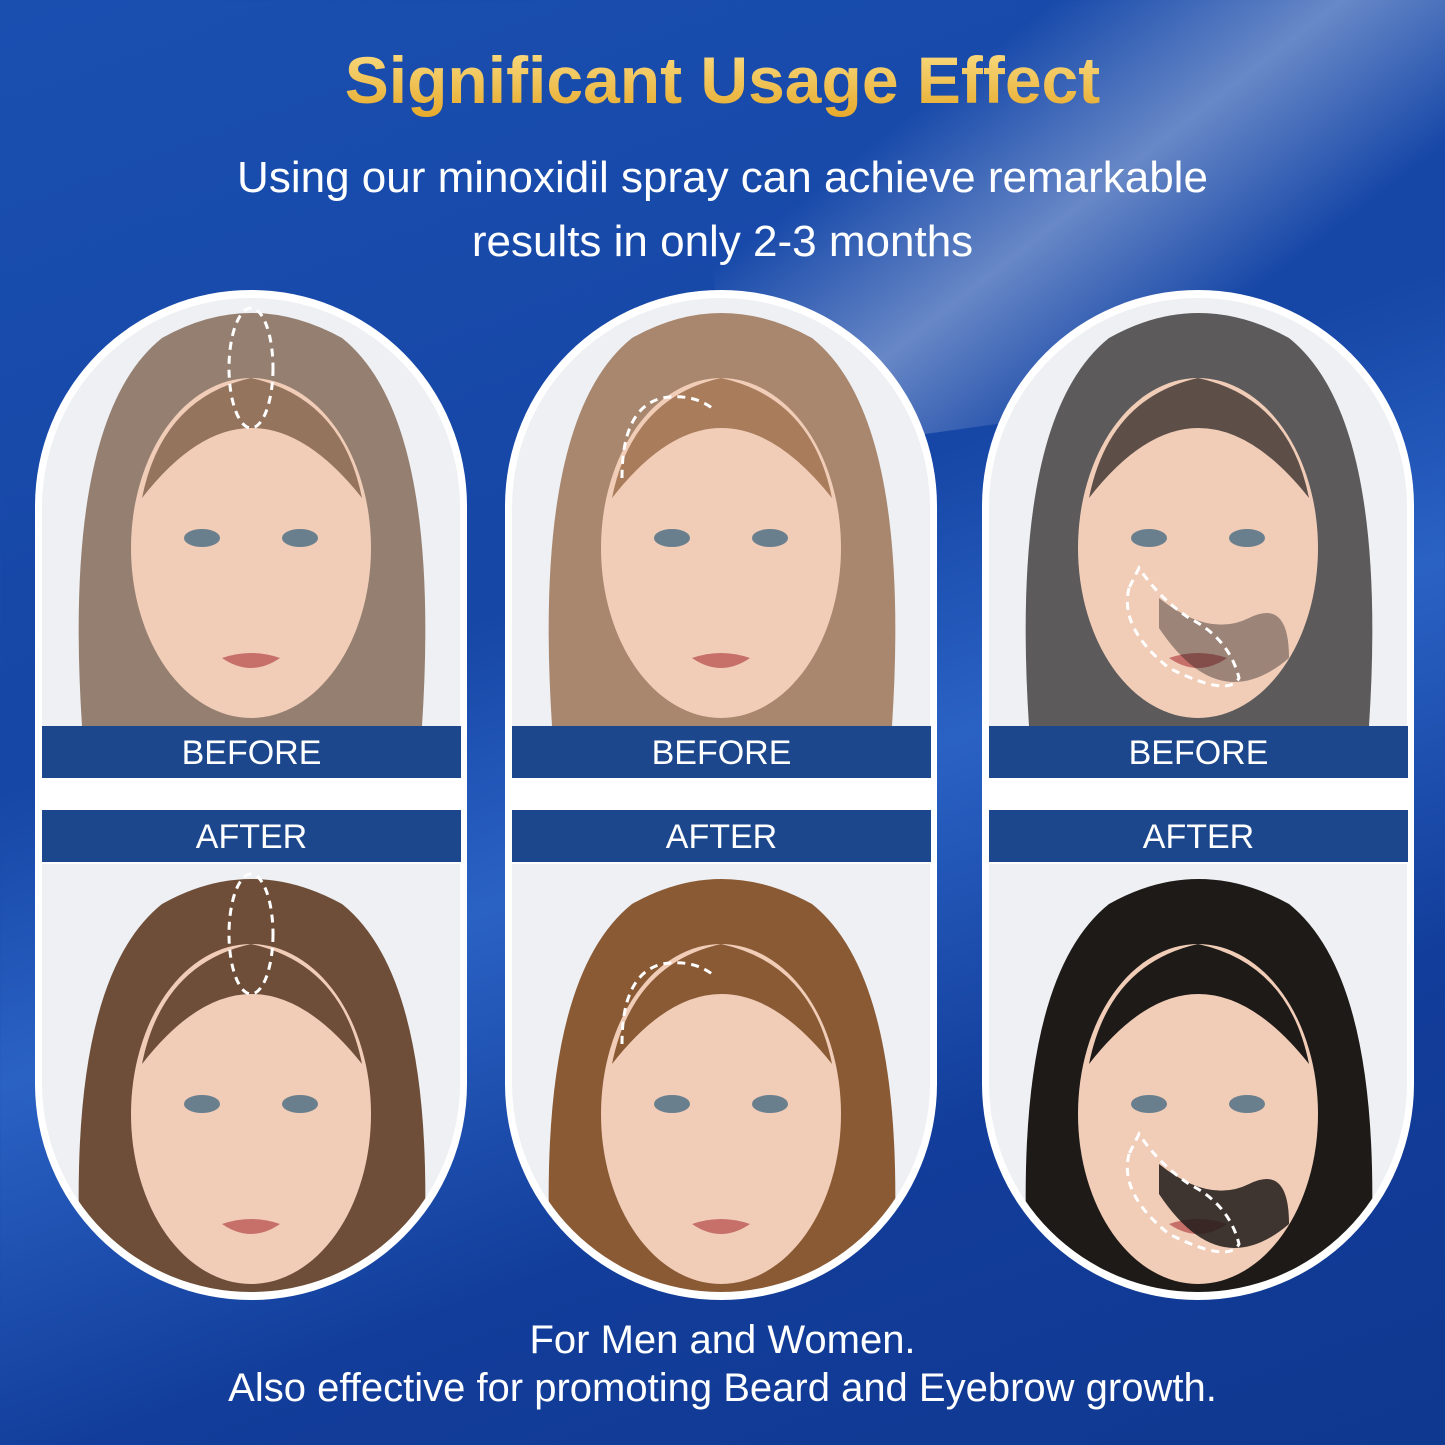  I want to click on subtitle-line-2: results in only 2-3 months, so click(722, 241).